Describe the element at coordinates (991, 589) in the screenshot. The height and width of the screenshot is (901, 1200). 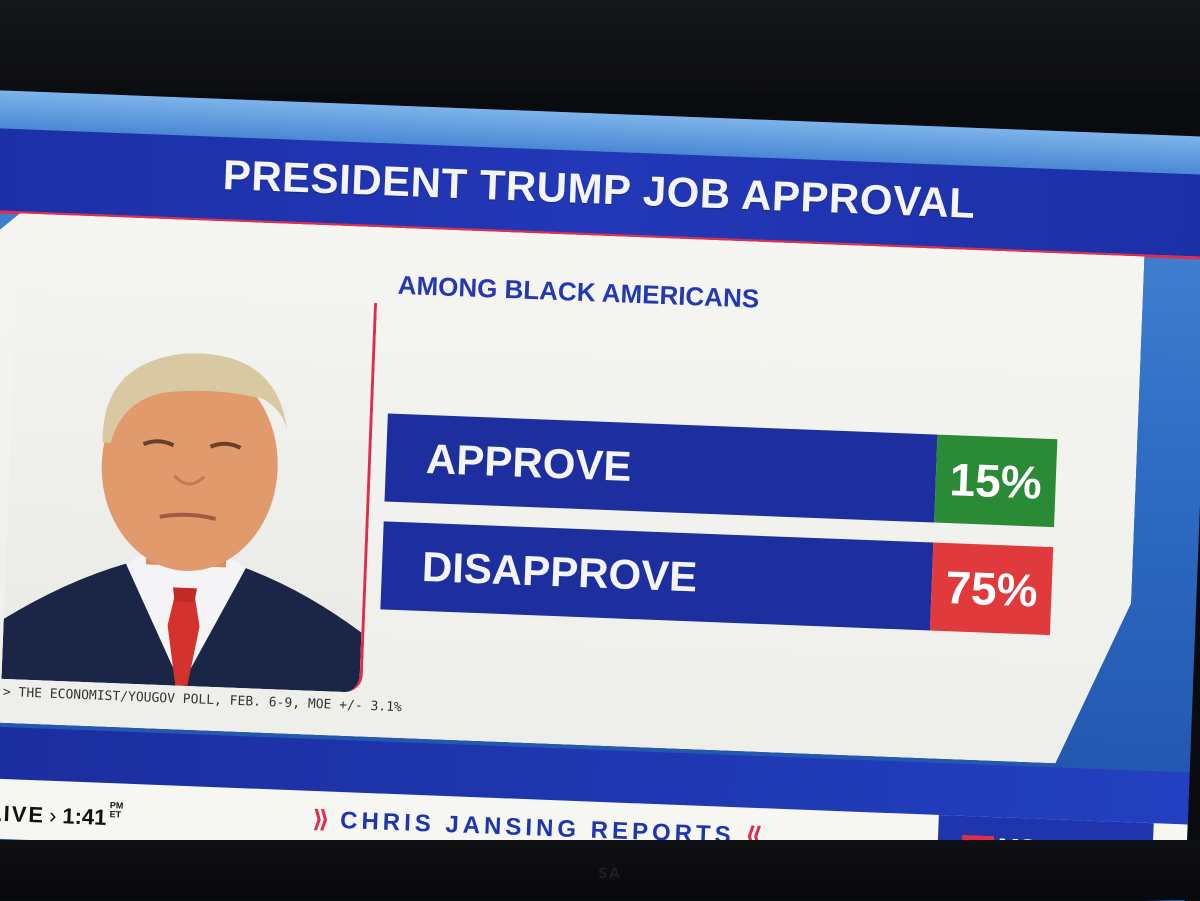
I see `disapprove-value: 75%` at that location.